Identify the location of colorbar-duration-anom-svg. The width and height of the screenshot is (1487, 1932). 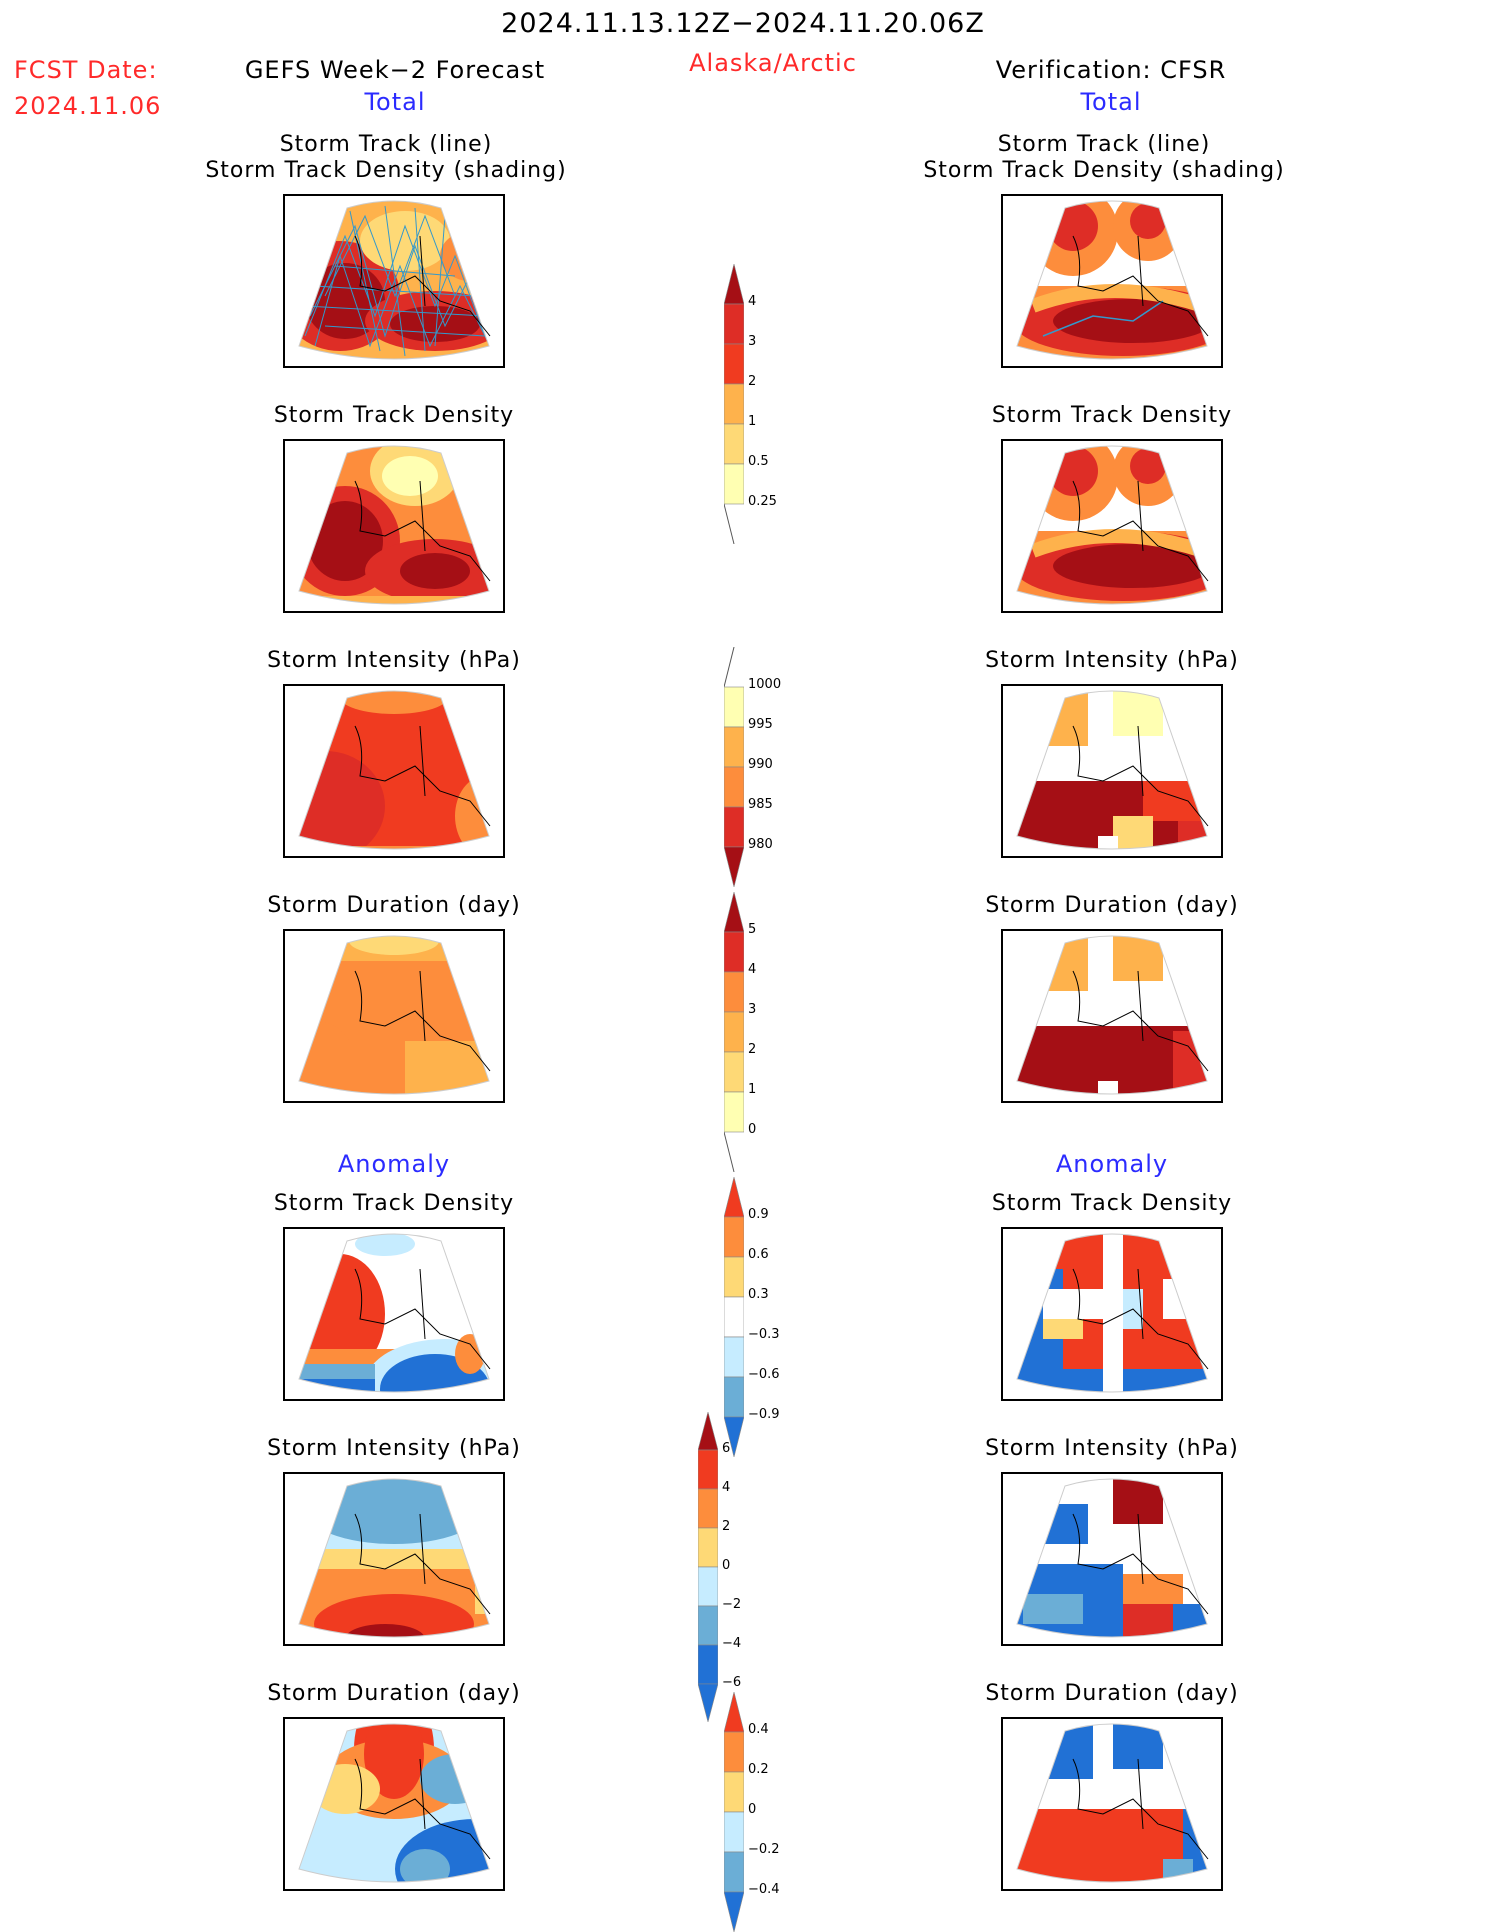
(734, 1812).